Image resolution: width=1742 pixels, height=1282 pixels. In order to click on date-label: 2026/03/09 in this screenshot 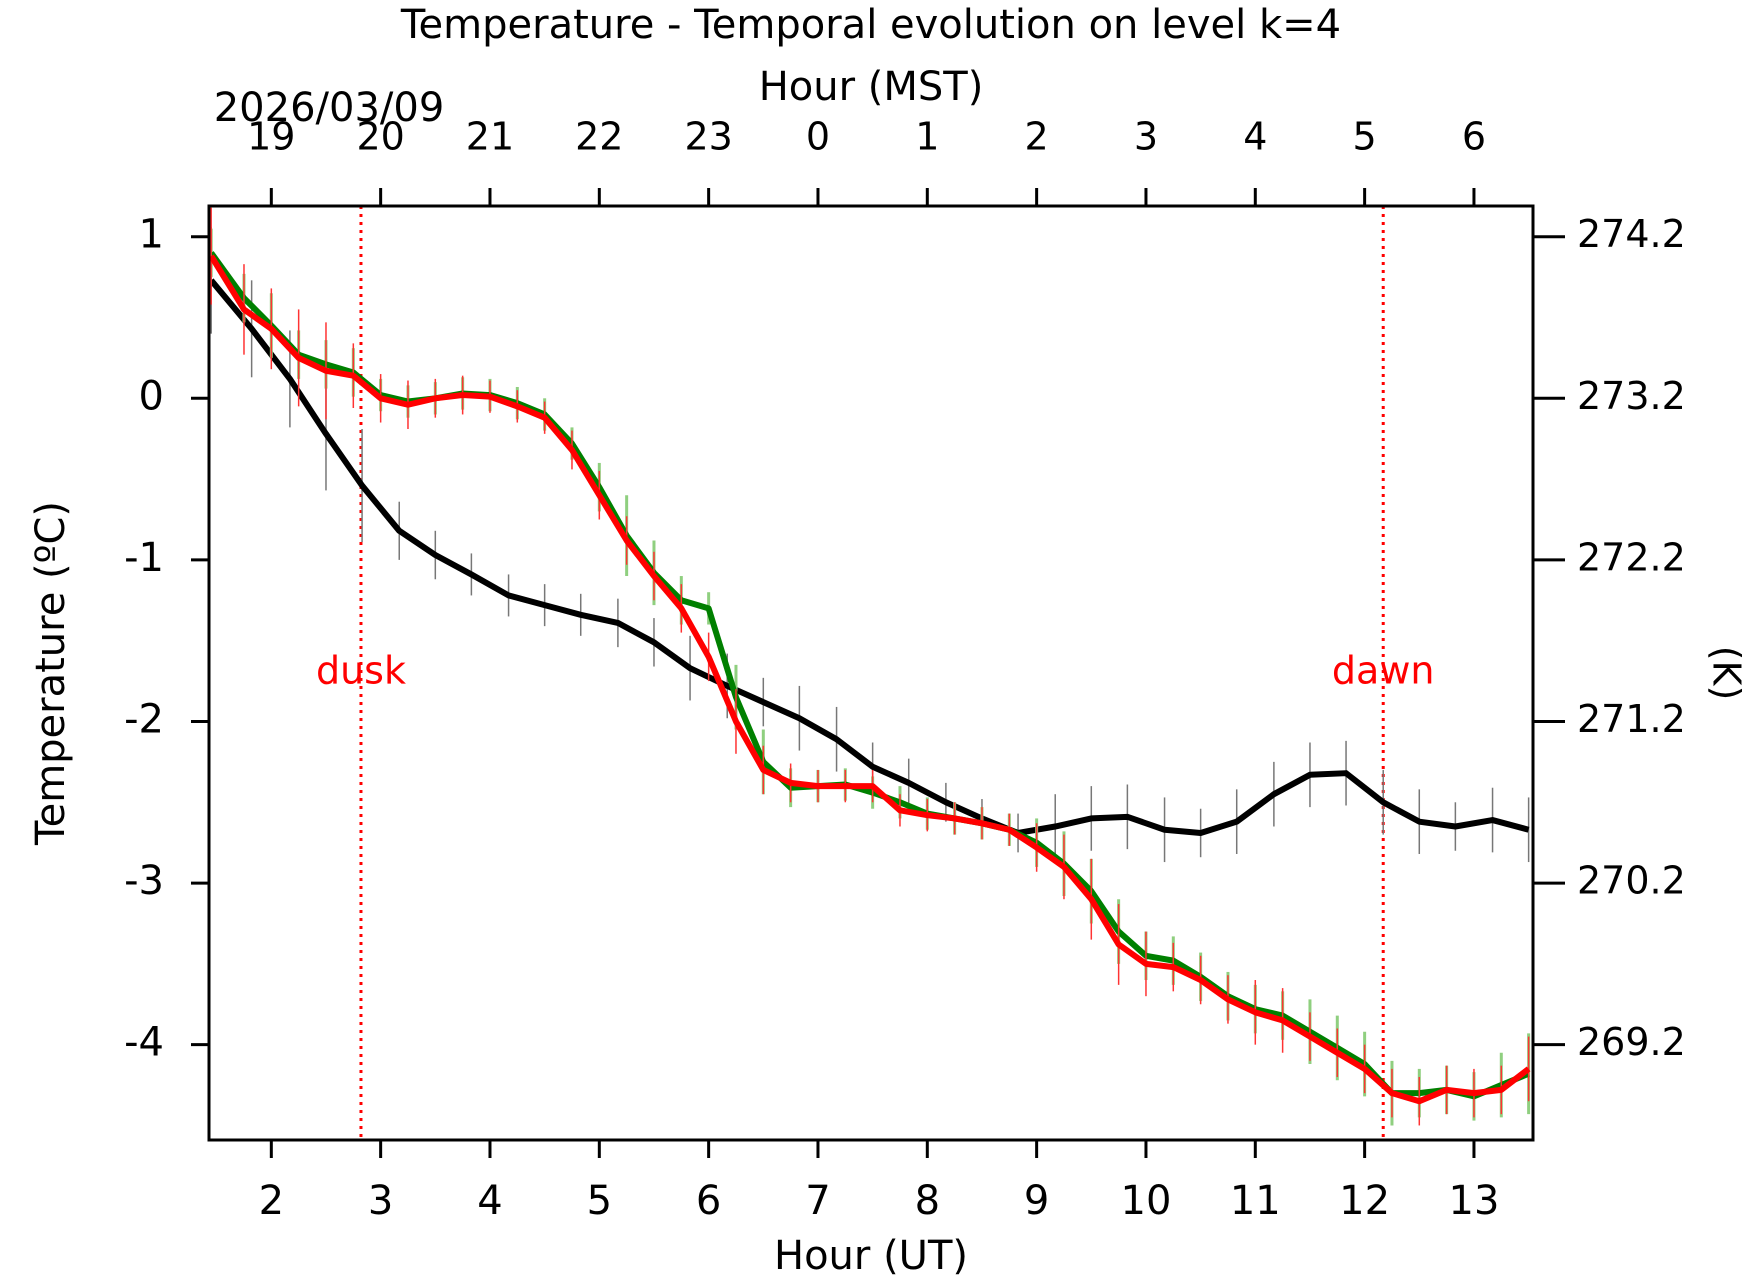, I will do `click(329, 108)`.